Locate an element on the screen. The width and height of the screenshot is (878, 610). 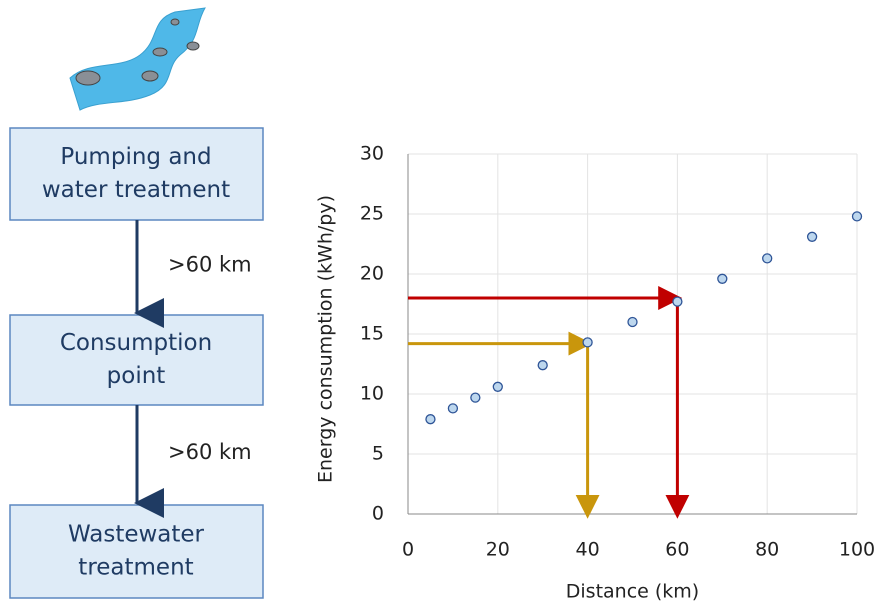
x-tick-label: 100 is located at coordinates (857, 550).